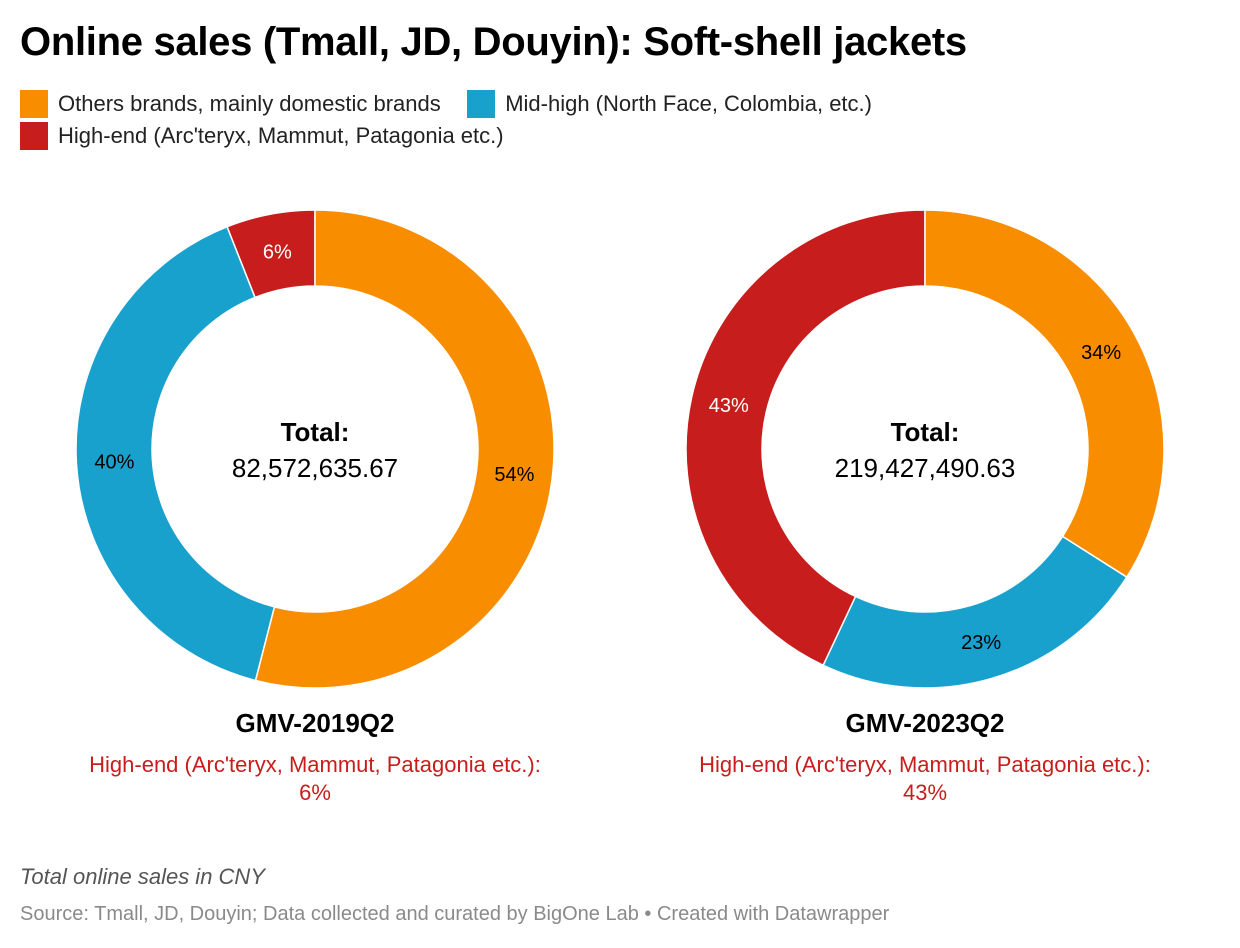  What do you see at coordinates (34, 136) in the screenshot?
I see `legend-swatch-high-end` at bounding box center [34, 136].